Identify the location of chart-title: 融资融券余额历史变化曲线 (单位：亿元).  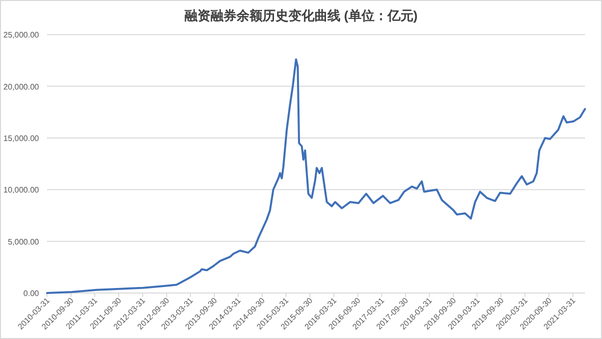
(301, 15).